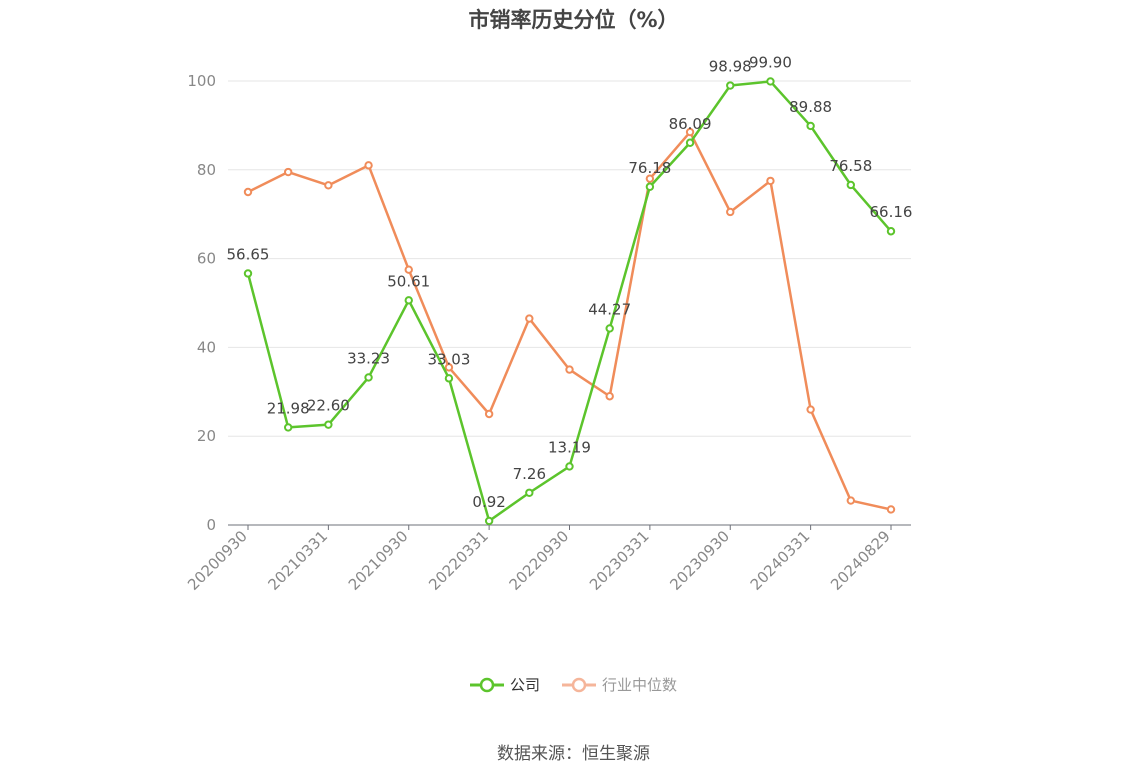  I want to click on data-label: 22.60, so click(328, 406).